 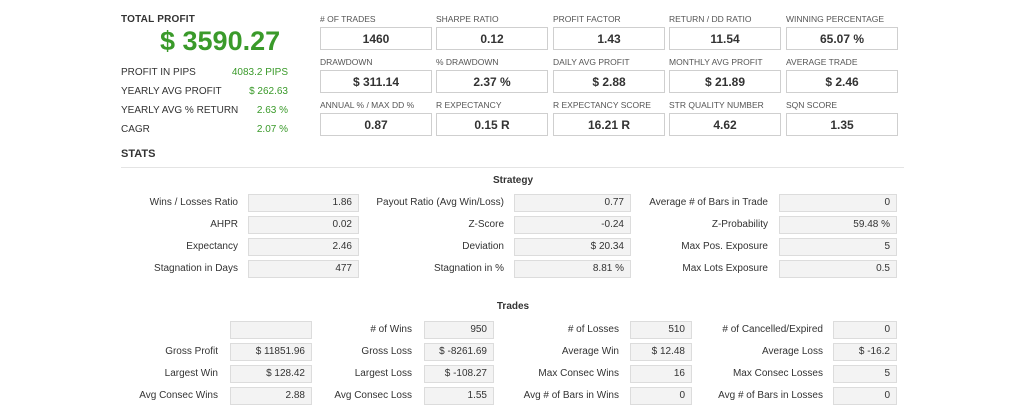 I want to click on metric-card: MONTHLY AVG PROFIT $ 21.89, so click(x=725, y=75).